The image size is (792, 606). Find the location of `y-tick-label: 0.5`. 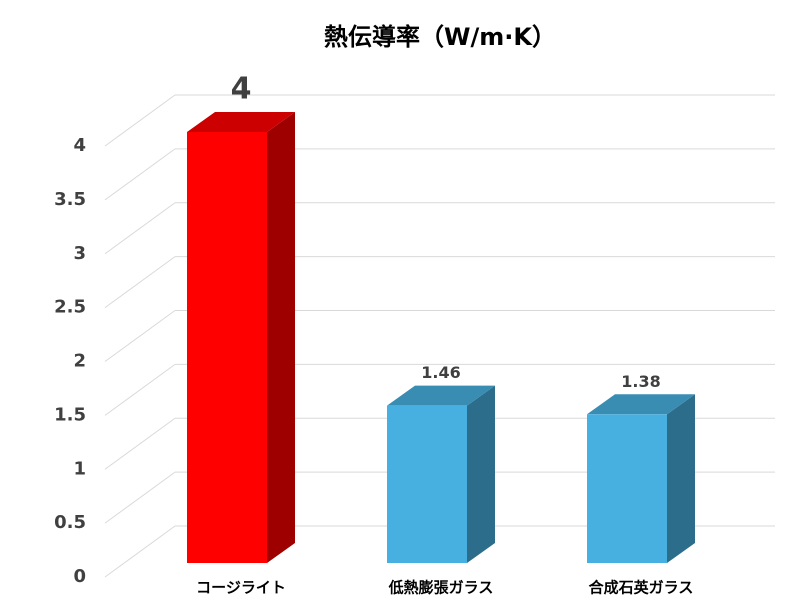

y-tick-label: 0.5 is located at coordinates (70, 522).